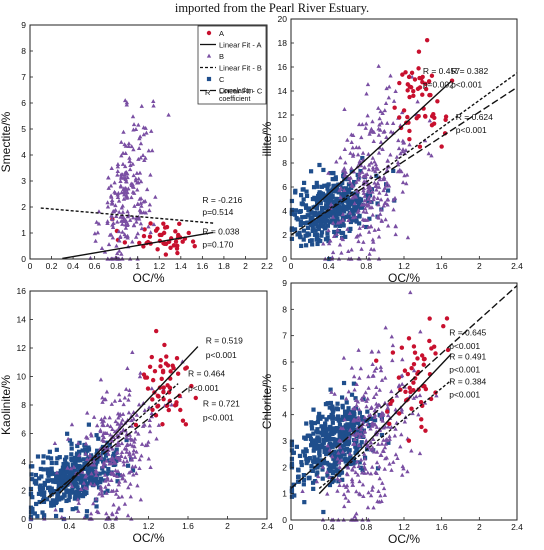 The image size is (544, 550). I want to click on annotation-text: R = 0.721, so click(221, 403).